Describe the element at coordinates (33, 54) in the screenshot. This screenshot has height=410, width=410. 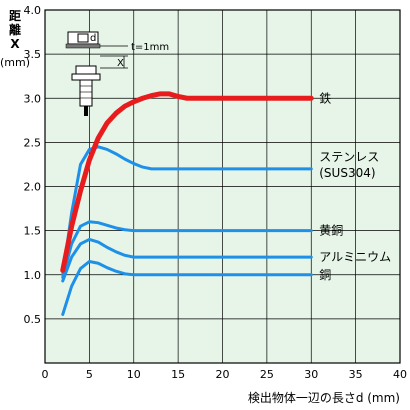
I see `y-tick-label: 3.5` at that location.